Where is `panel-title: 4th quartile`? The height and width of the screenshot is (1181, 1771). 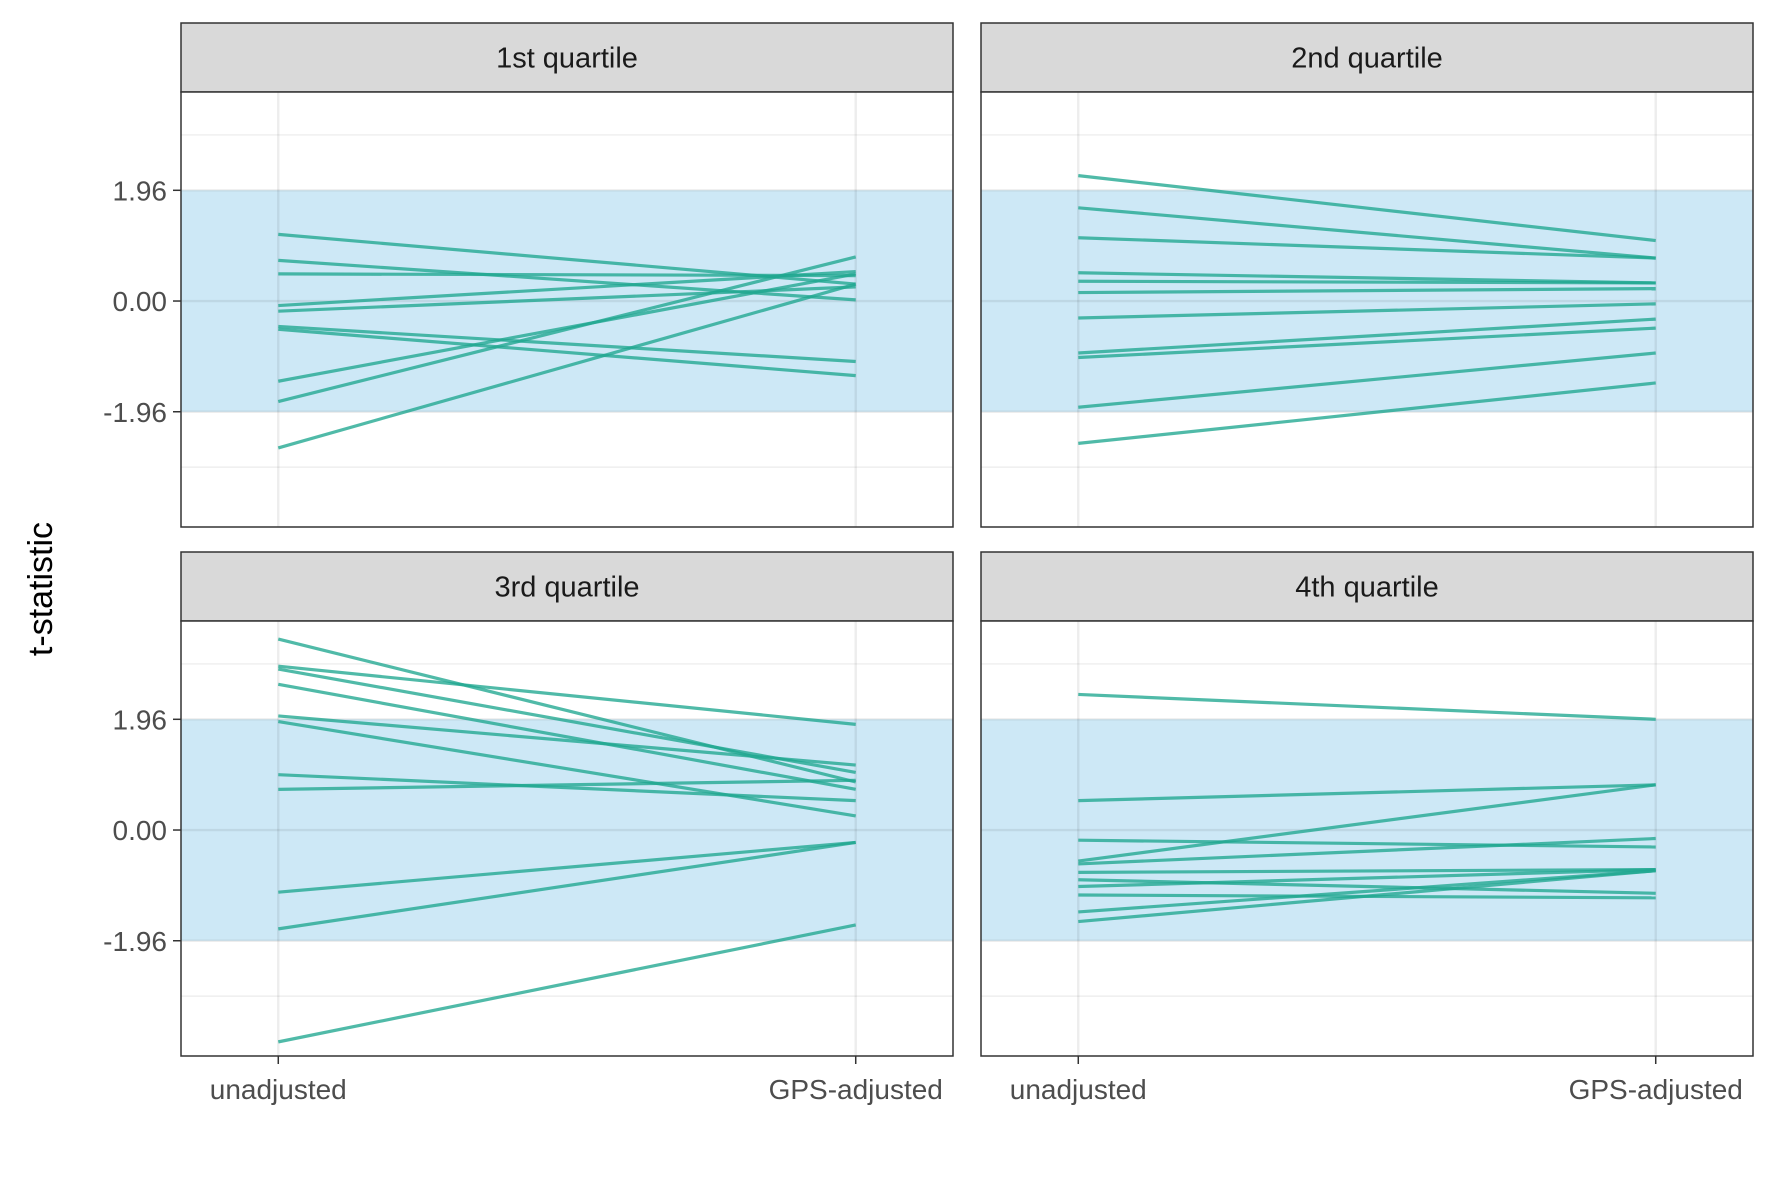 panel-title: 4th quartile is located at coordinates (1367, 588).